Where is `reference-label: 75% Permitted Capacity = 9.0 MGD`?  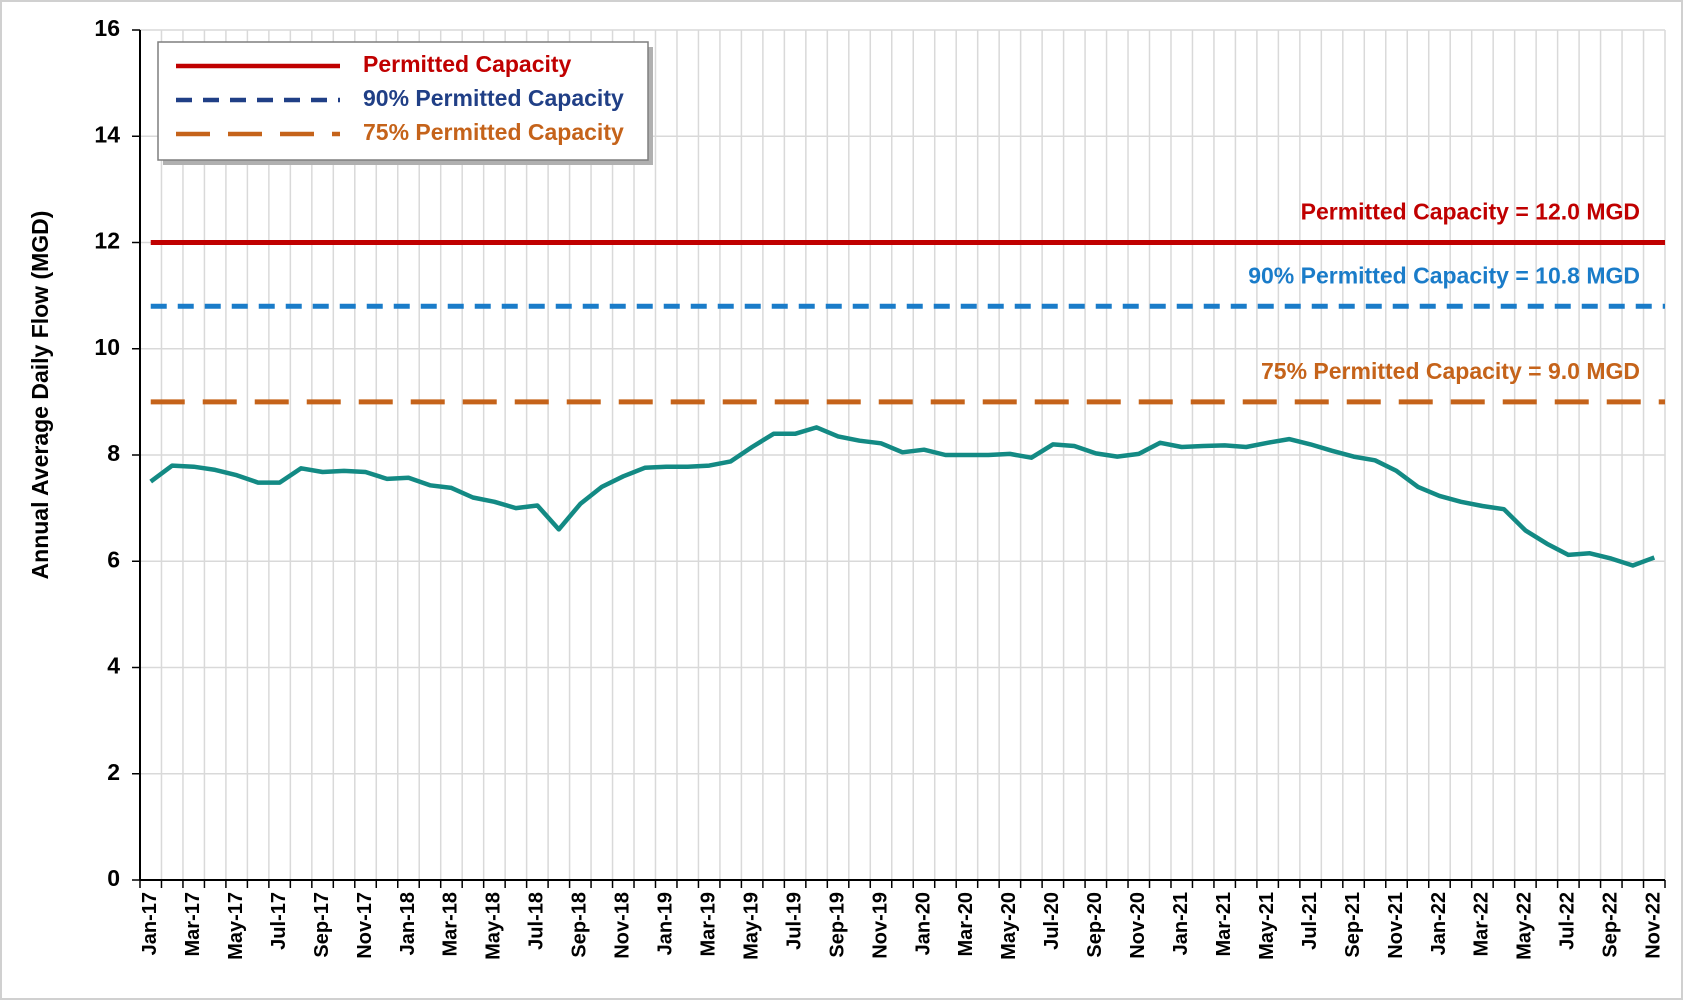
reference-label: 75% Permitted Capacity = 9.0 MGD is located at coordinates (1450, 371).